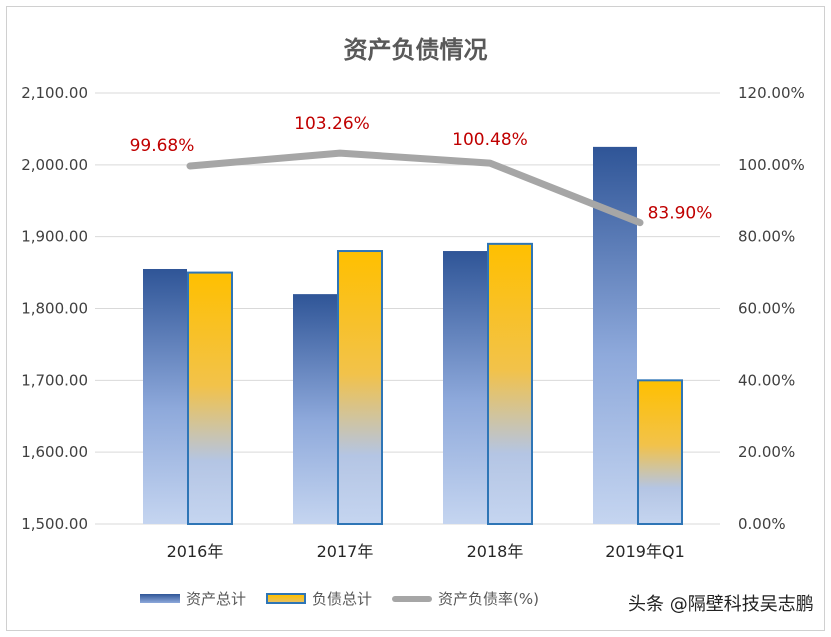 Image resolution: width=831 pixels, height=637 pixels. I want to click on y2-tick-label: 0.00%, so click(762, 524).